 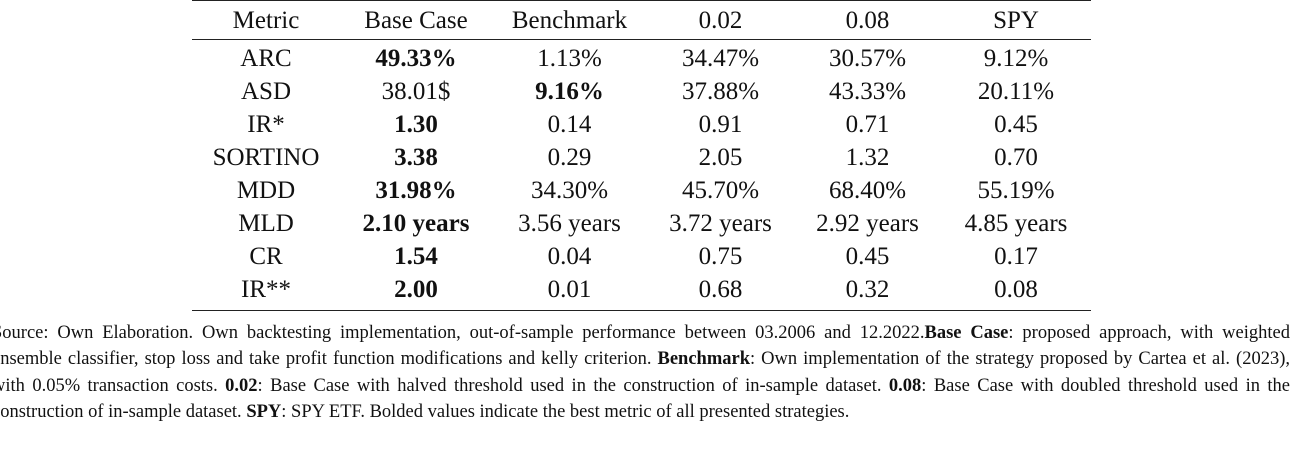 What do you see at coordinates (241, 385) in the screenshot?
I see `caption-0-02-label: 0.02` at bounding box center [241, 385].